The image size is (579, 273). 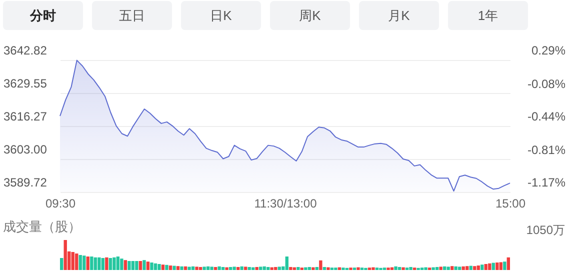 What do you see at coordinates (26, 149) in the screenshot?
I see `y-tick-label: 3603.00` at bounding box center [26, 149].